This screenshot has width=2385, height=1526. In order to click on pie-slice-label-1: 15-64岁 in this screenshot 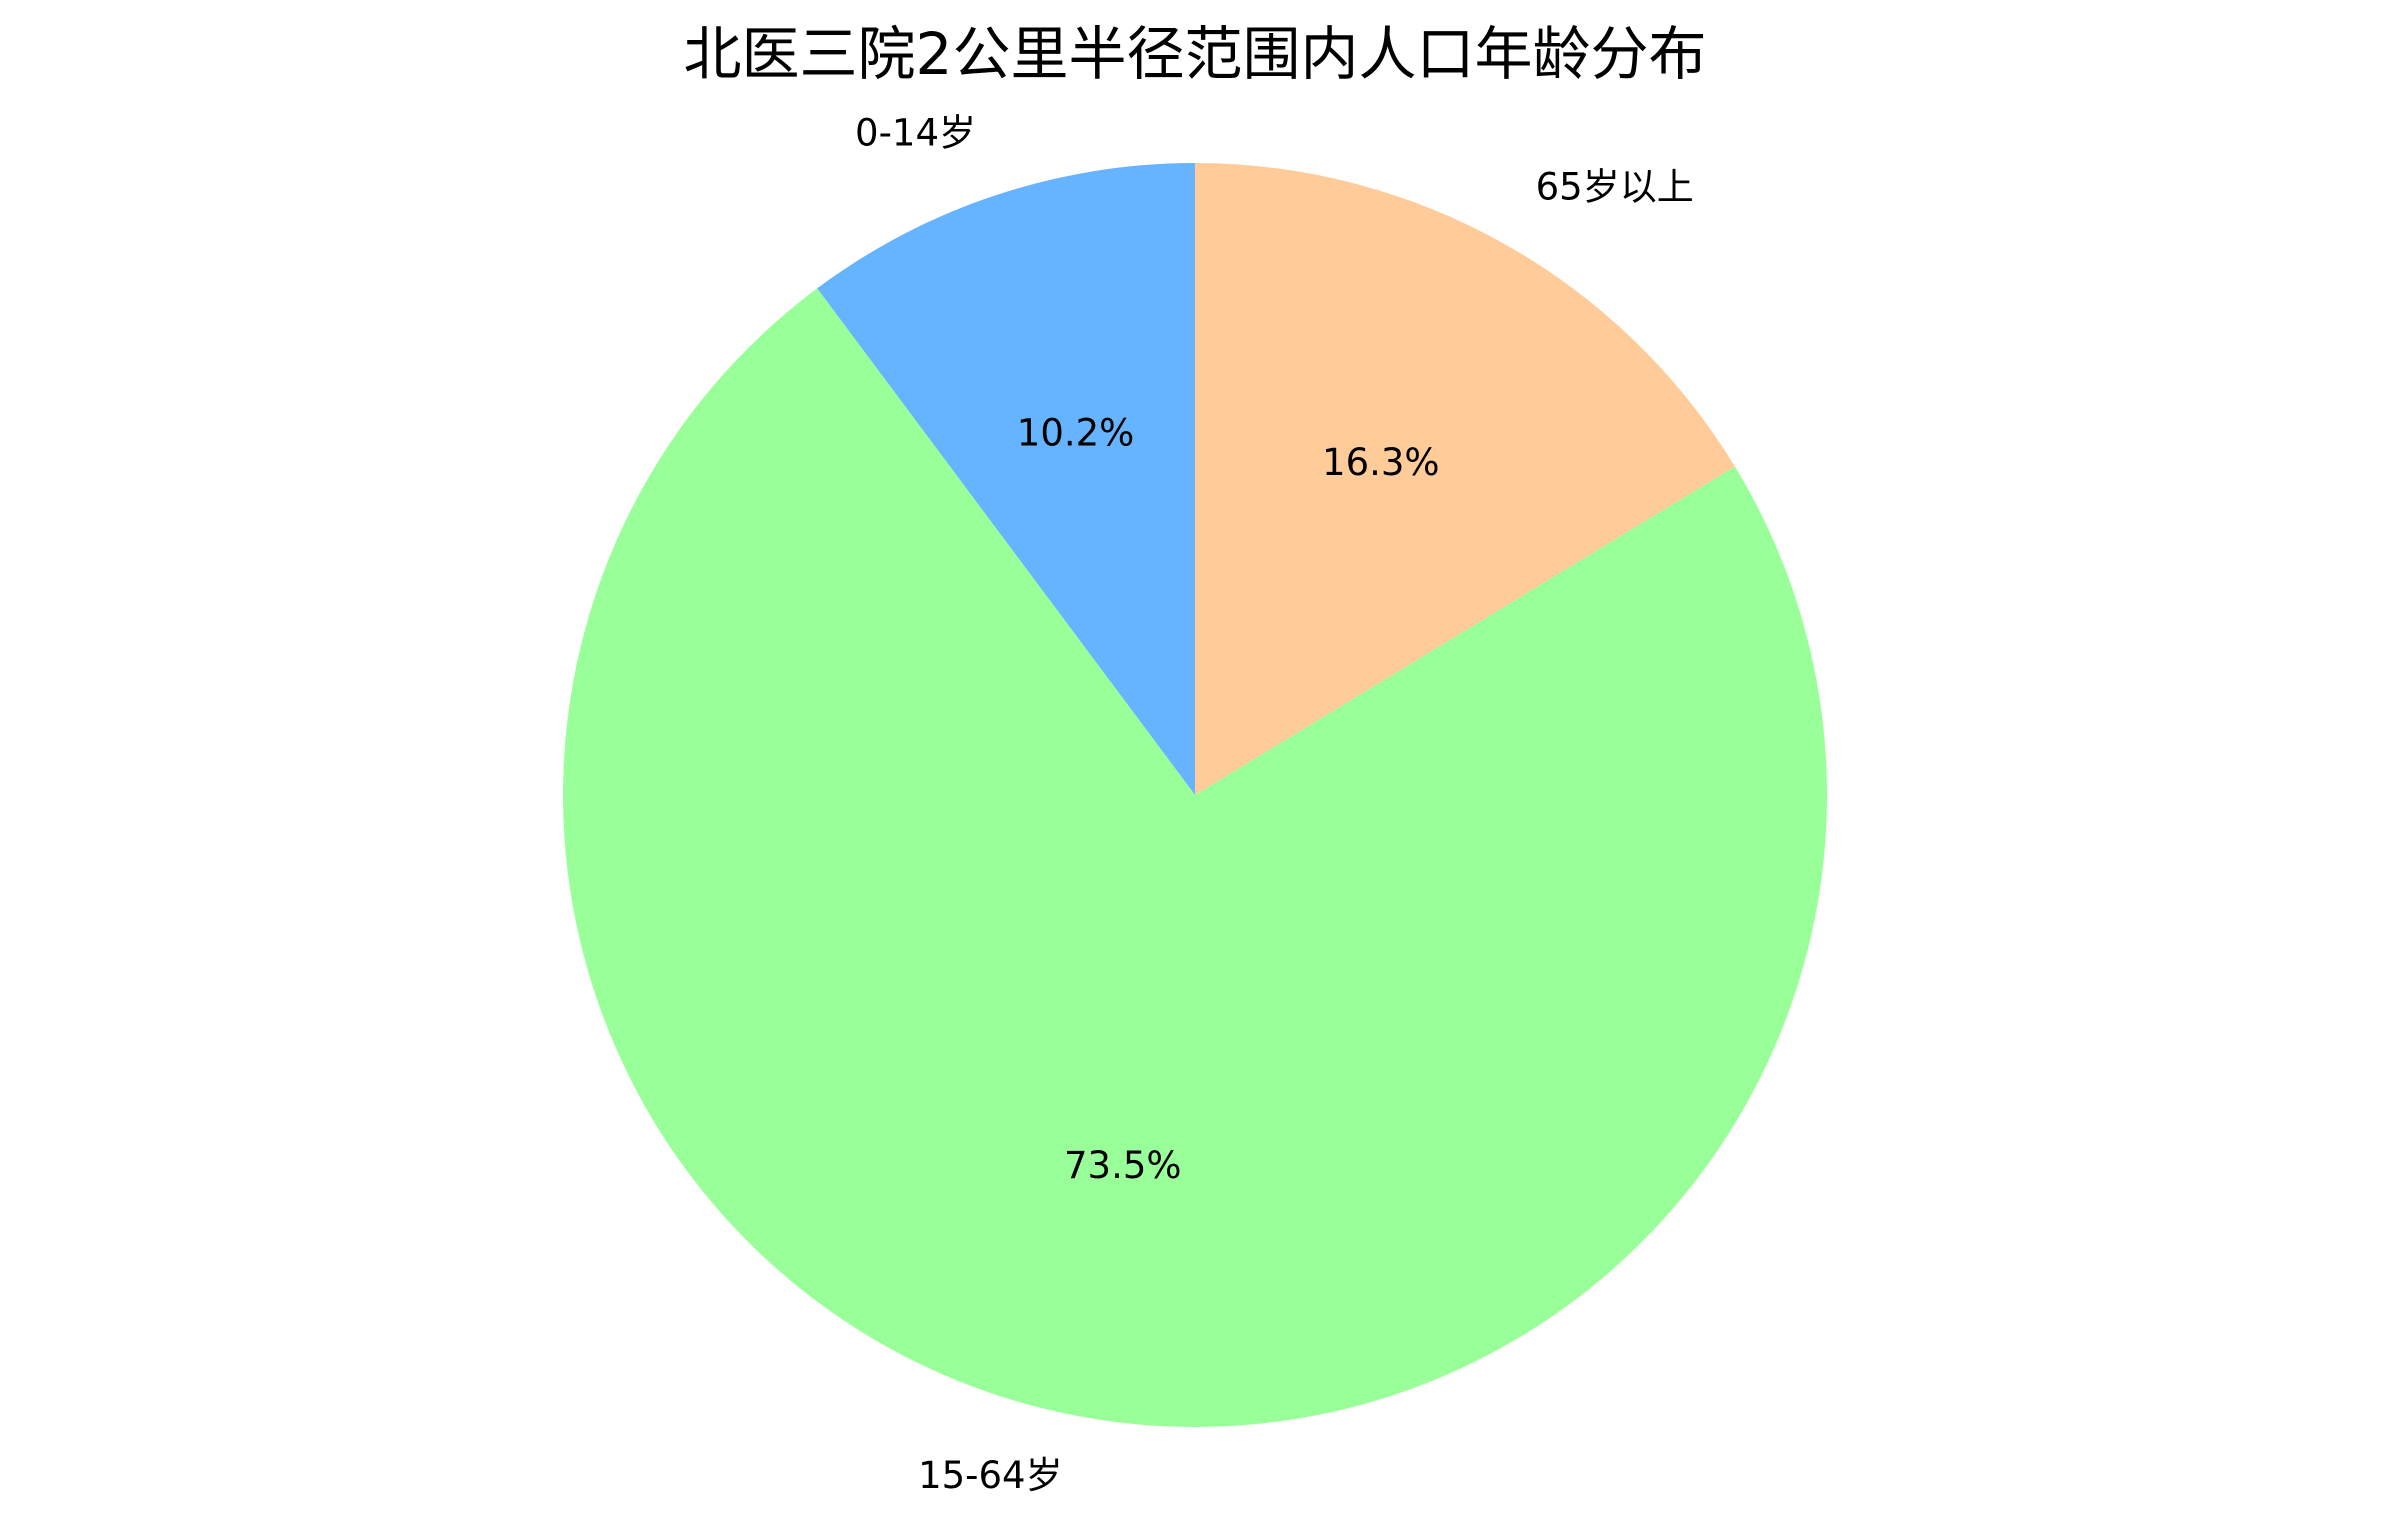, I will do `click(990, 1475)`.